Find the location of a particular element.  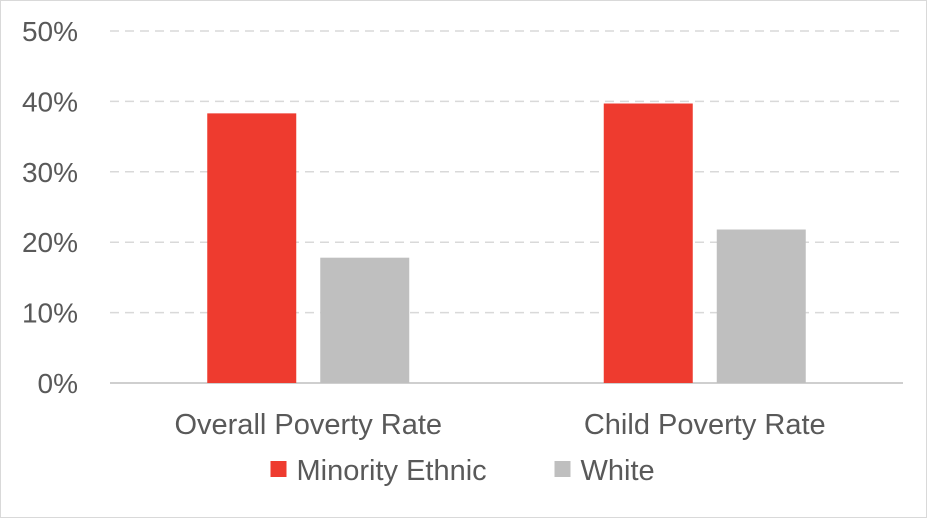

y-tick-label: 0% is located at coordinates (58, 383).